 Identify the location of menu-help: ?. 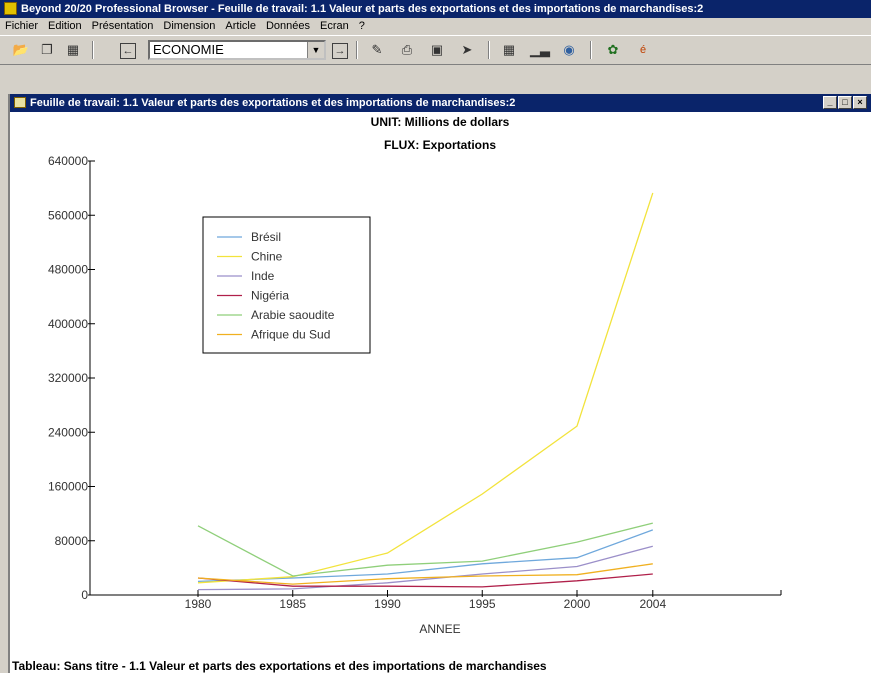
(361, 26).